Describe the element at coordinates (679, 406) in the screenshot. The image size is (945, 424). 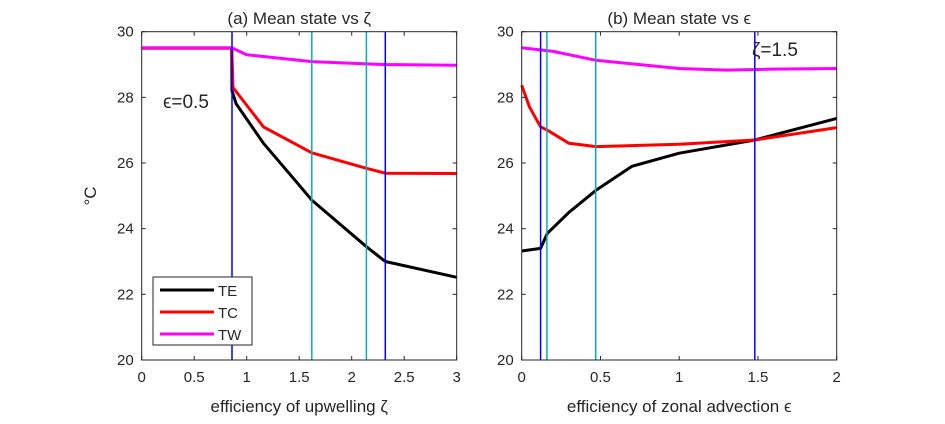
I see `x-axis-label: efficiency of zonal advection ϵ` at that location.